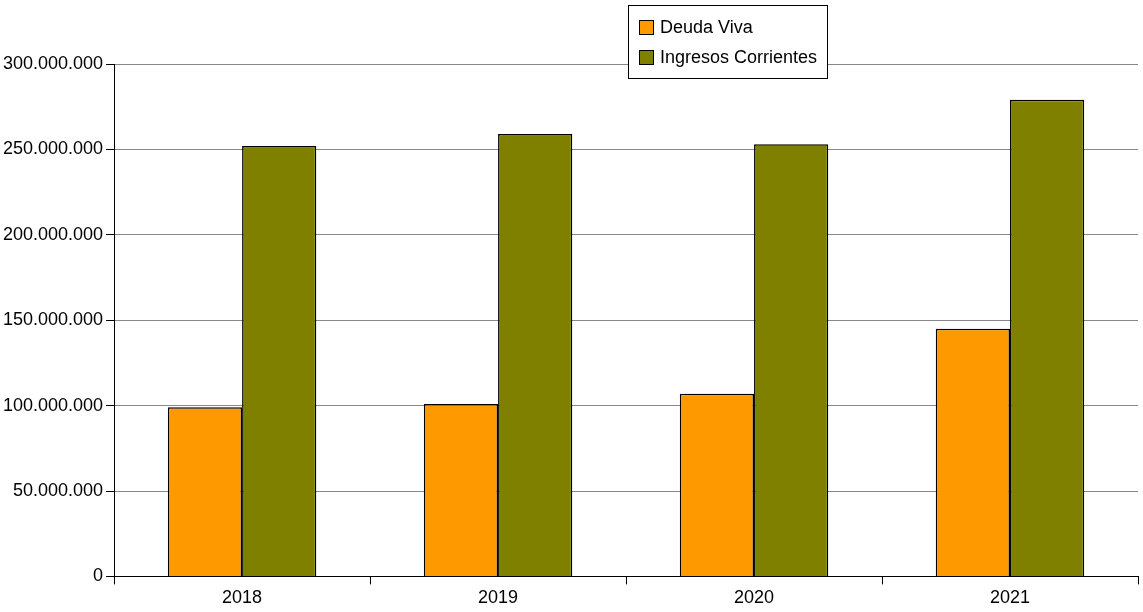 This screenshot has height=612, width=1143. Describe the element at coordinates (706, 27) in the screenshot. I see `legend-label: Deuda Viva` at that location.